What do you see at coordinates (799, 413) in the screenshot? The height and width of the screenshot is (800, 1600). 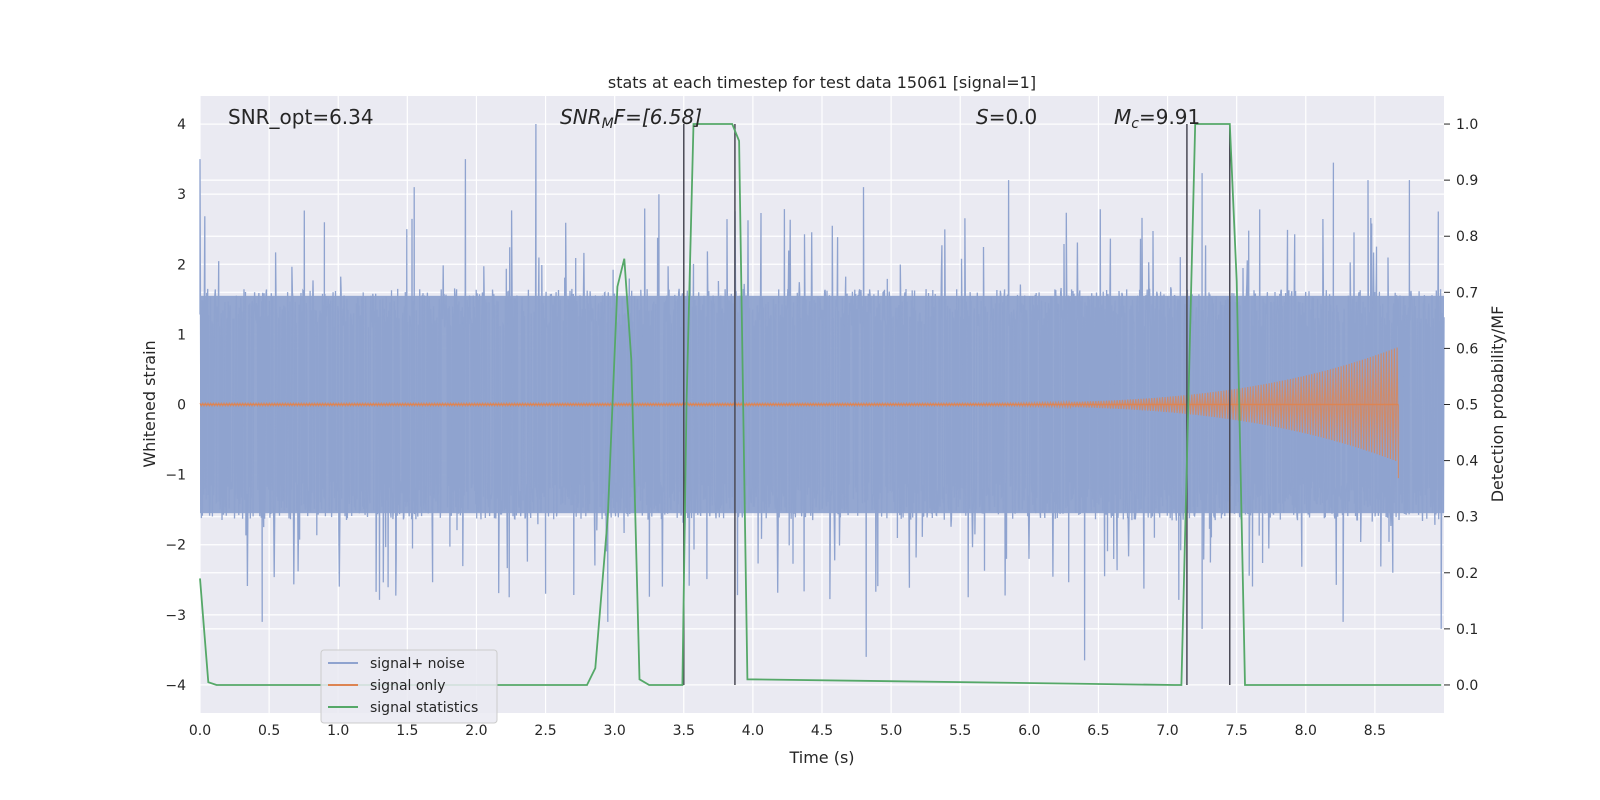 I see `signal-series` at bounding box center [799, 413].